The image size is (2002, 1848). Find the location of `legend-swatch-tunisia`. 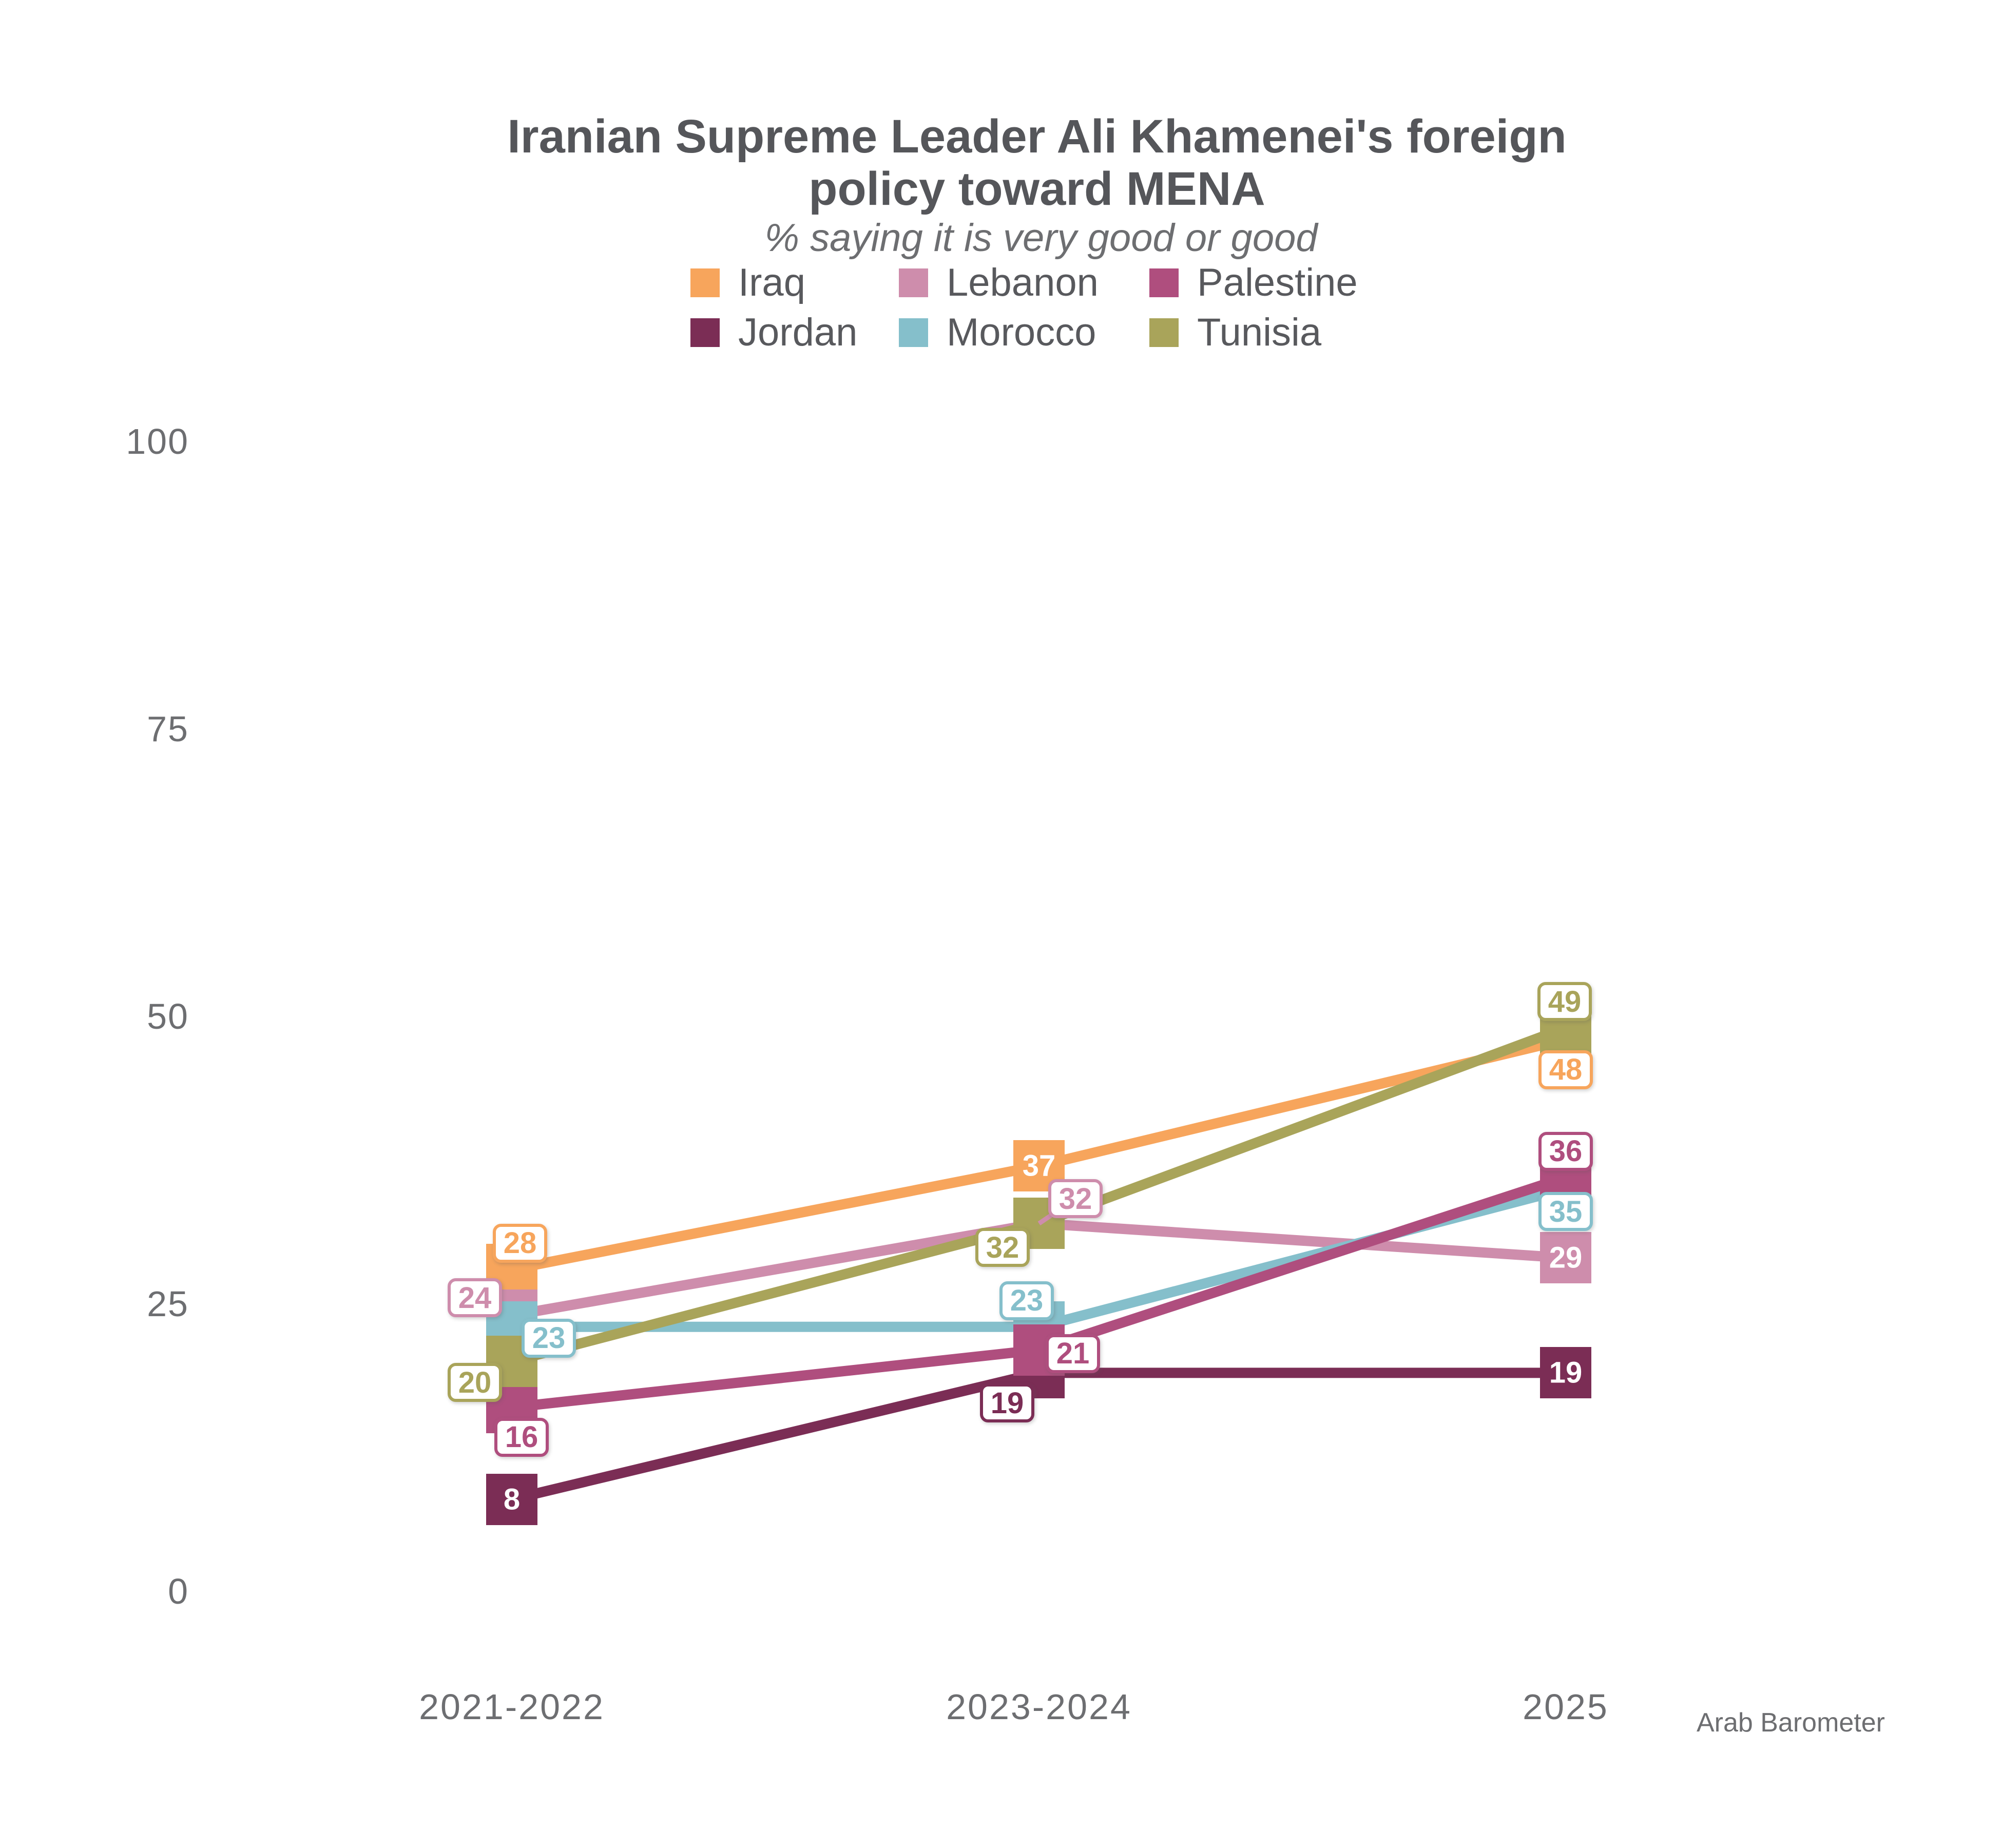

legend-swatch-tunisia is located at coordinates (1164, 332).